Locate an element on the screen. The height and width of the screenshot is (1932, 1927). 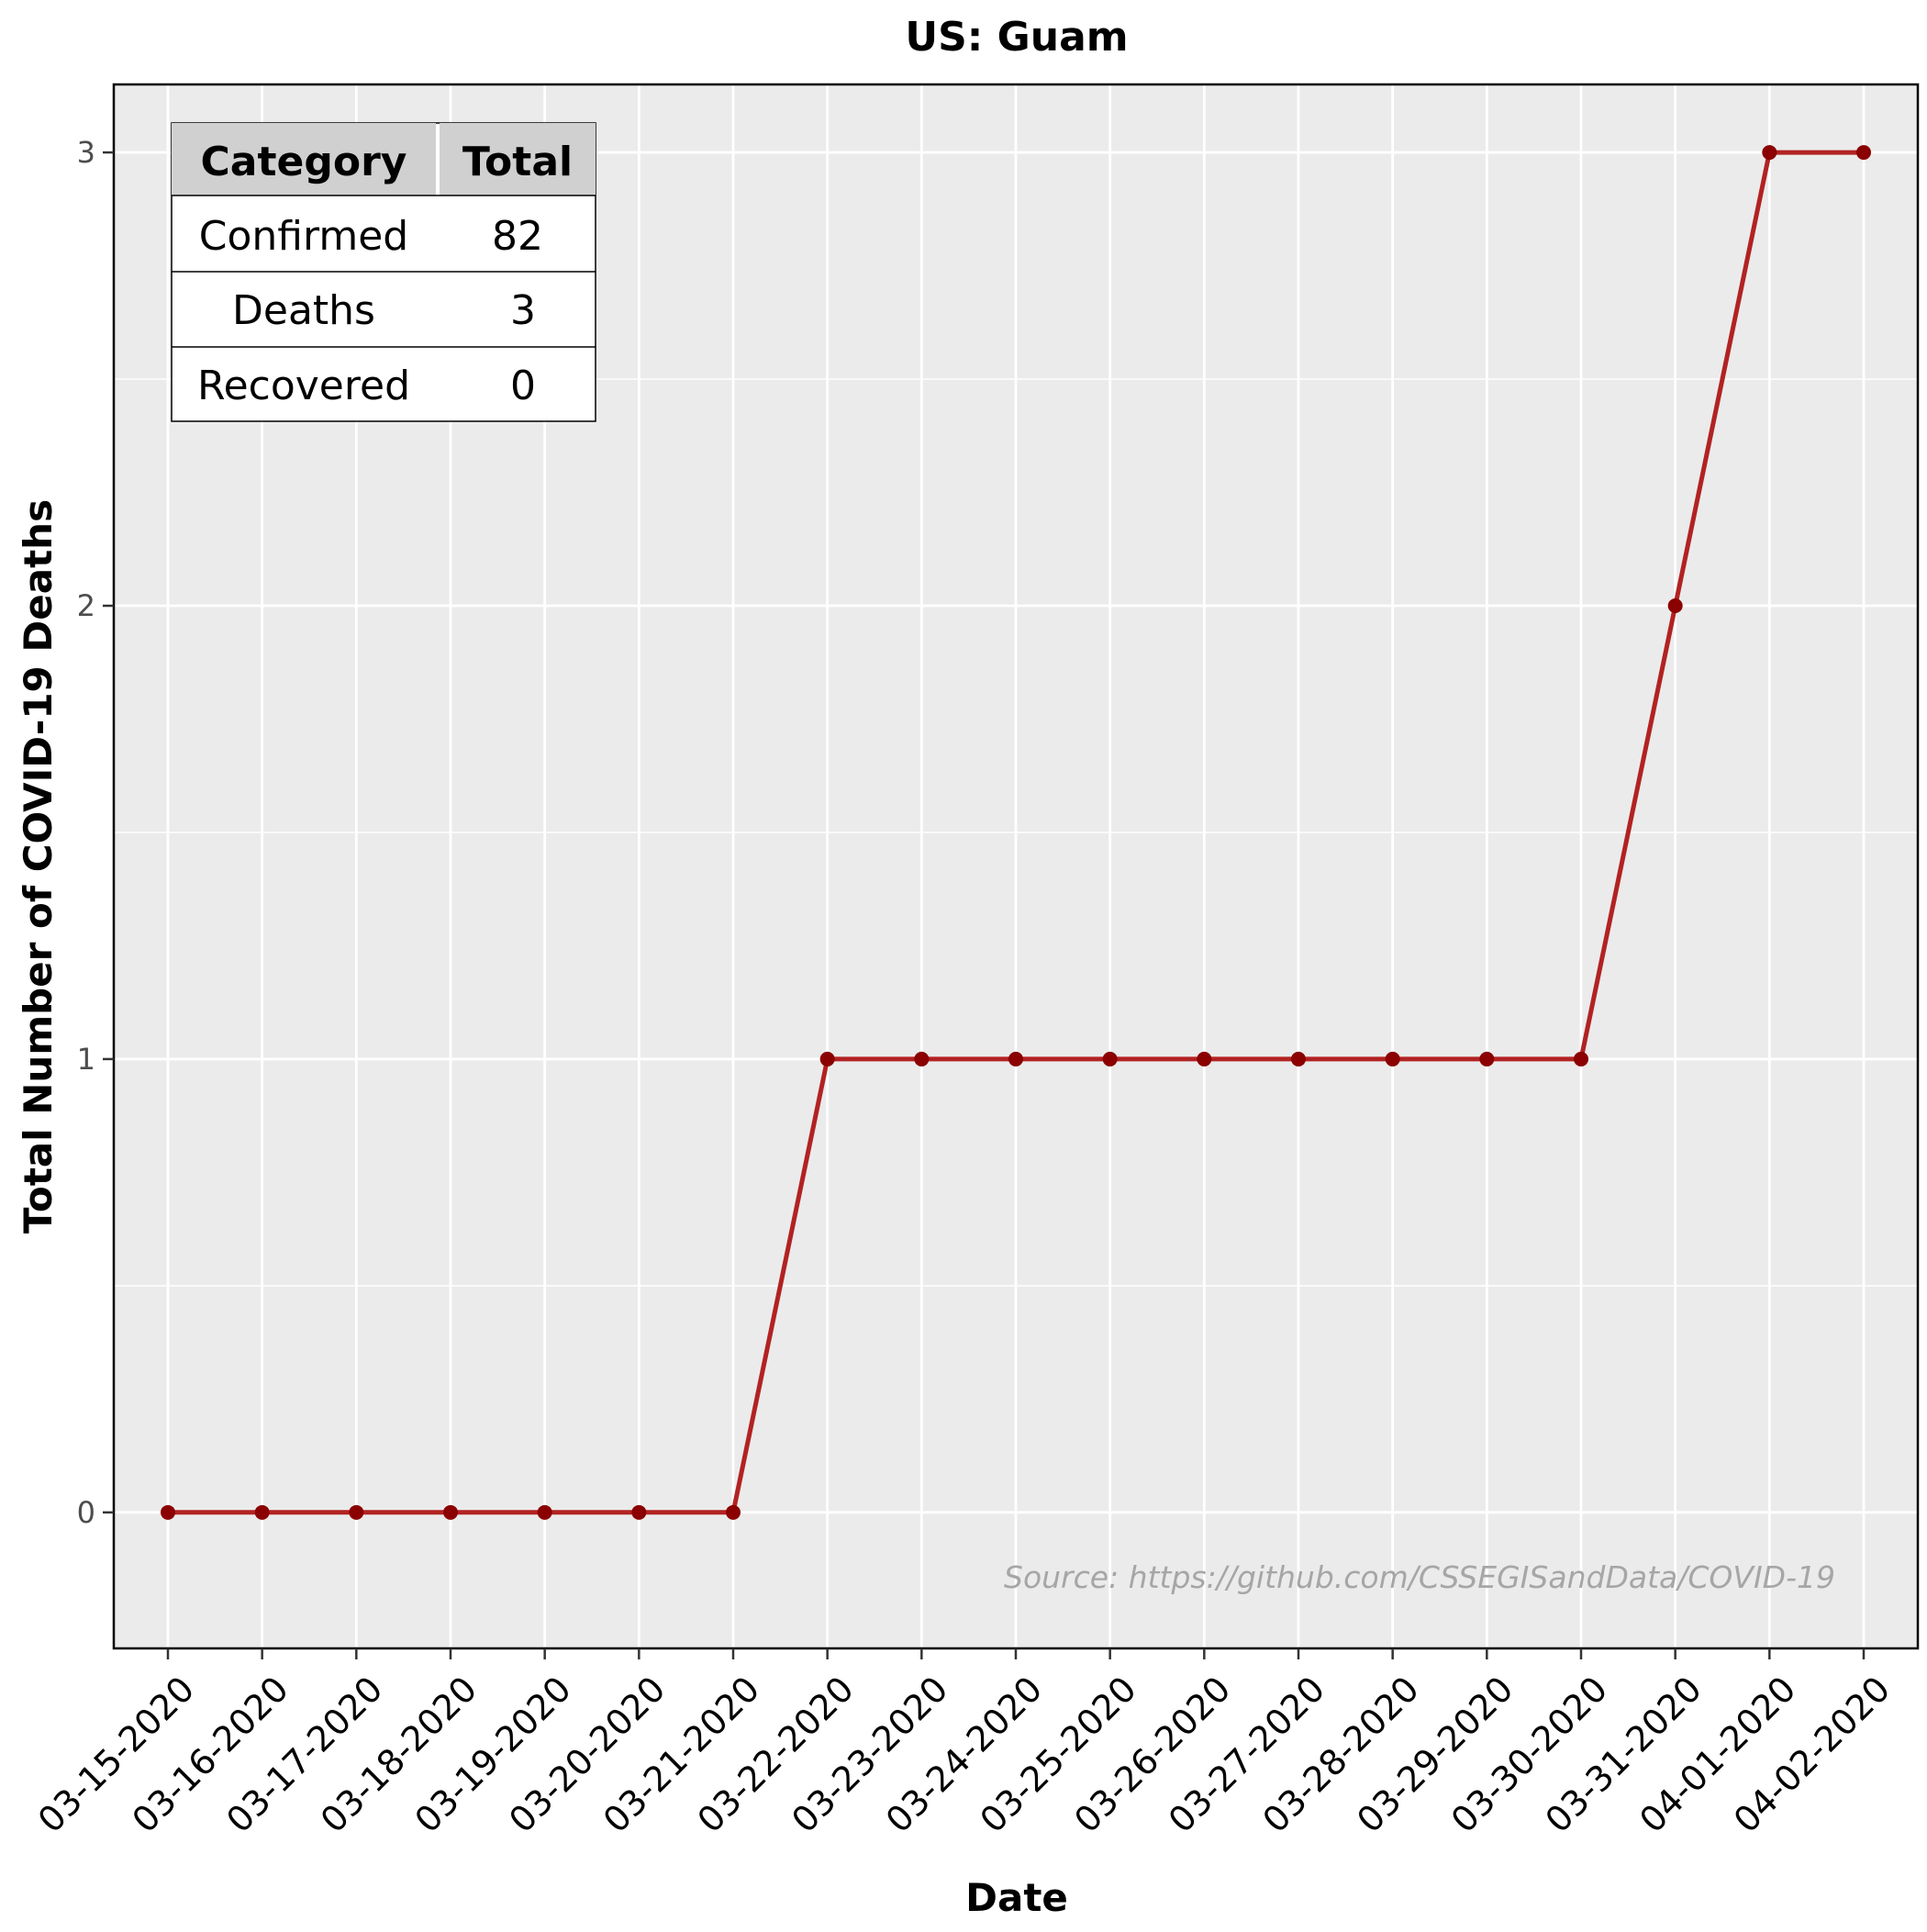
summary-table-total: 82 is located at coordinates (517, 236).